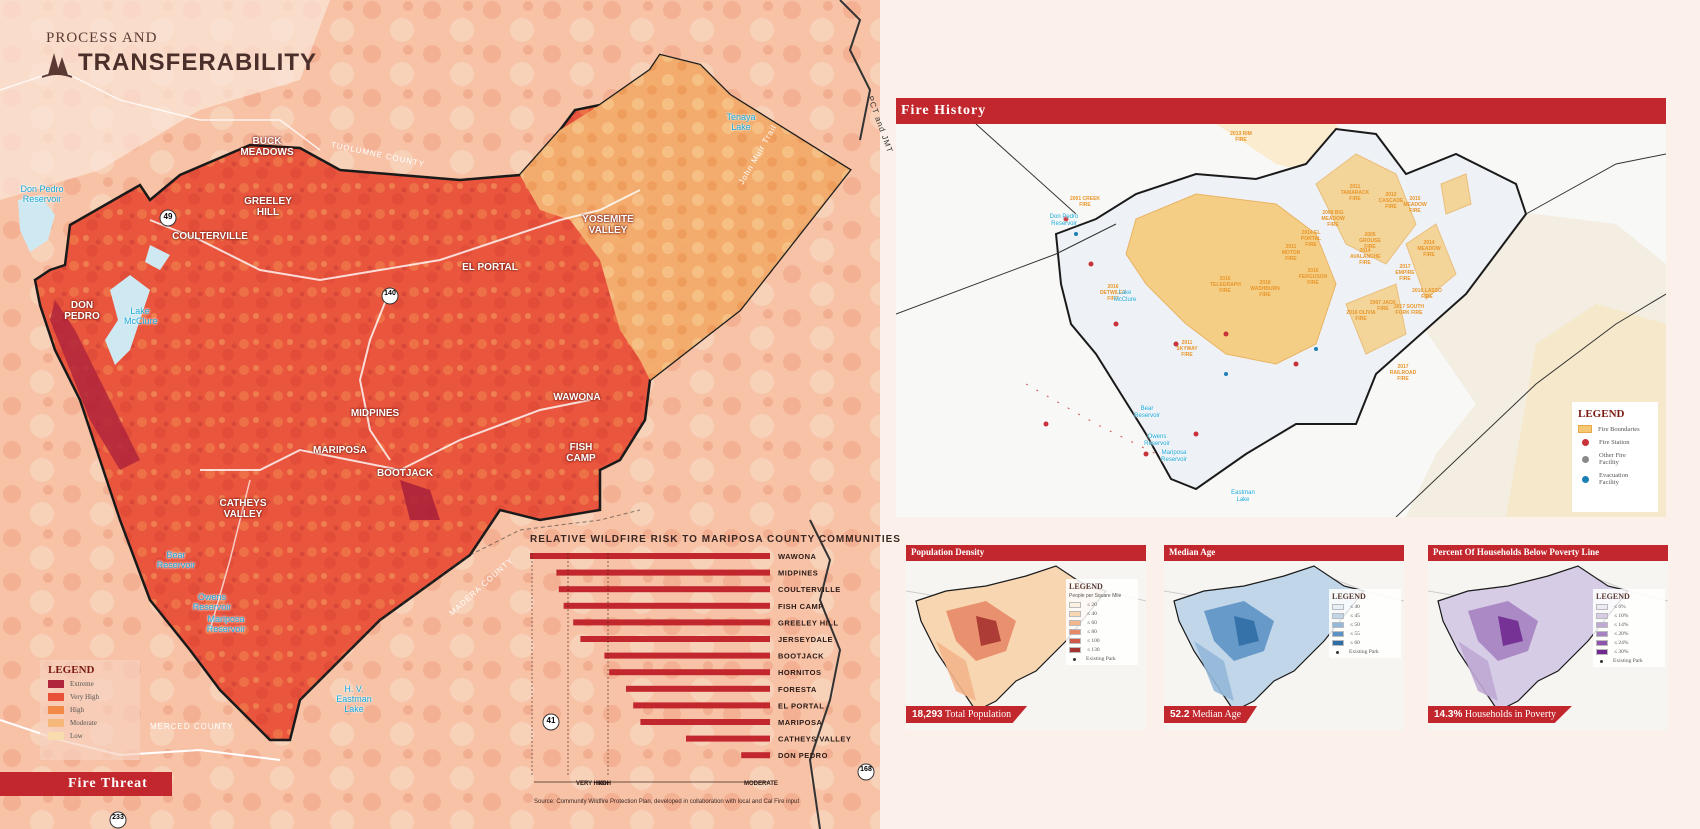 This screenshot has width=1700, height=829. I want to click on water-eastman-lake: H. V. Eastman Lake, so click(354, 699).